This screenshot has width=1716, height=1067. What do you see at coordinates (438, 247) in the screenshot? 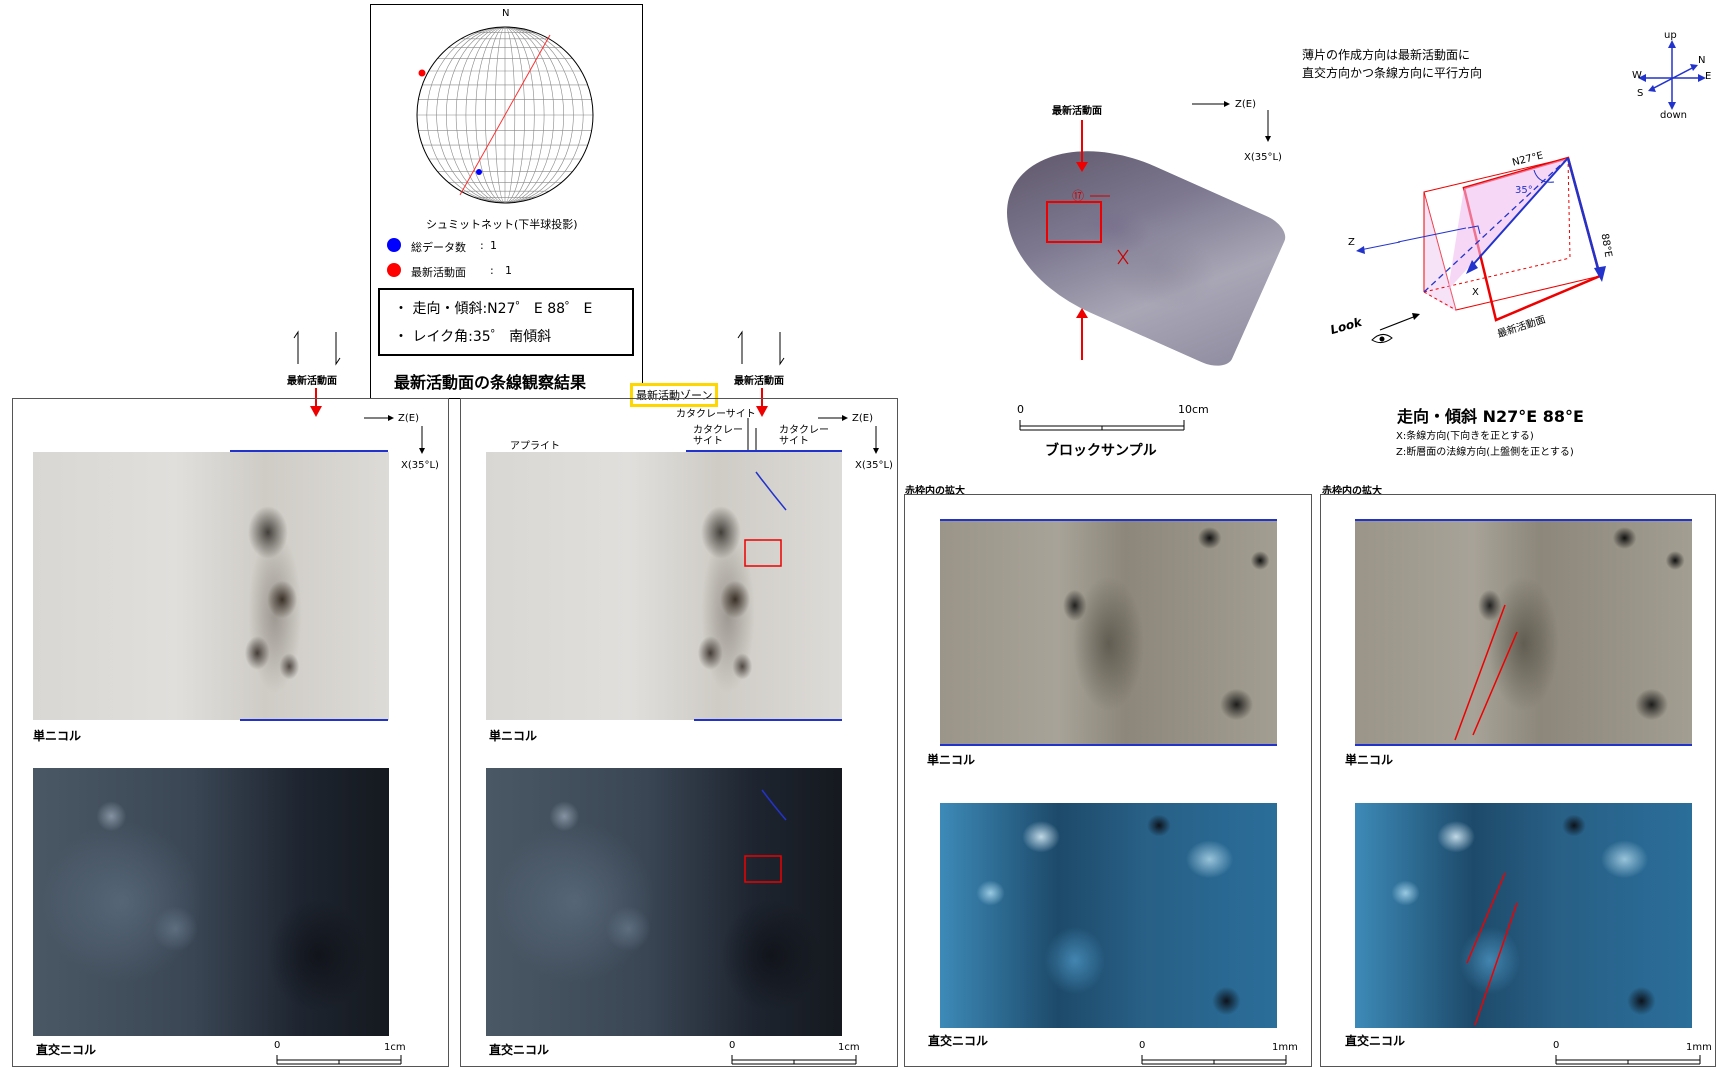
I see `legend-blue-label: 総データ数` at bounding box center [438, 247].